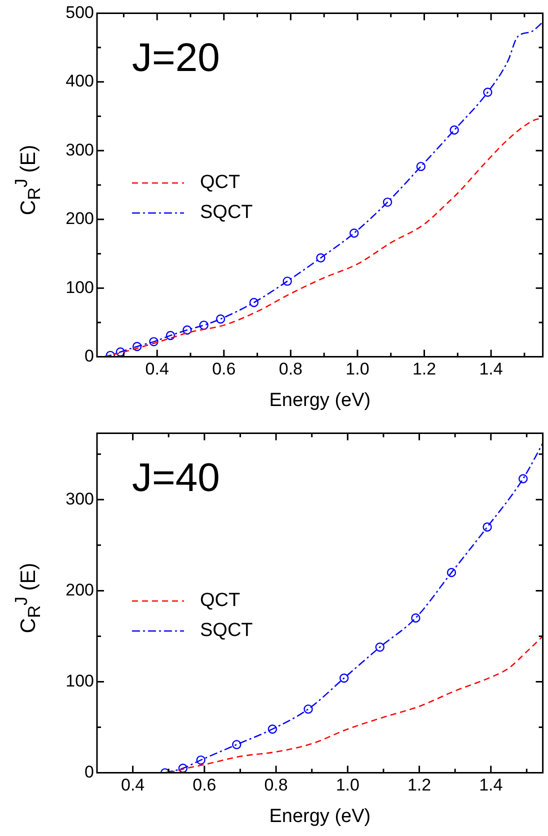 The width and height of the screenshot is (548, 836). What do you see at coordinates (80, 81) in the screenshot?
I see `y-tick-label: 400` at bounding box center [80, 81].